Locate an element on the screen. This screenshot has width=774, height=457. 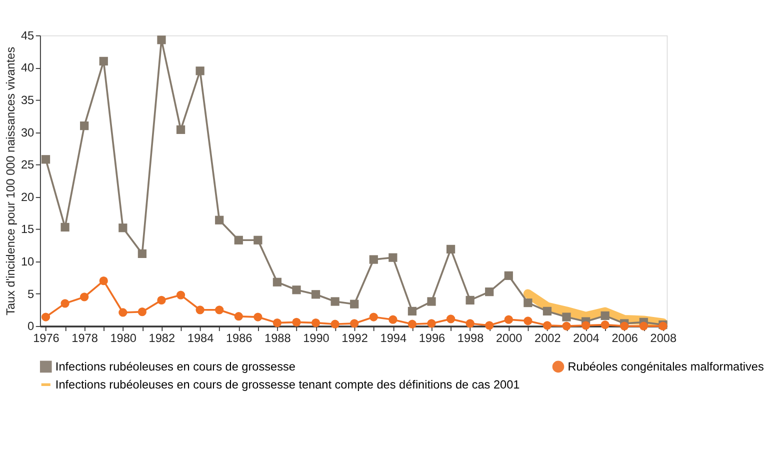
y-tick-label: 15 is located at coordinates (27, 229).